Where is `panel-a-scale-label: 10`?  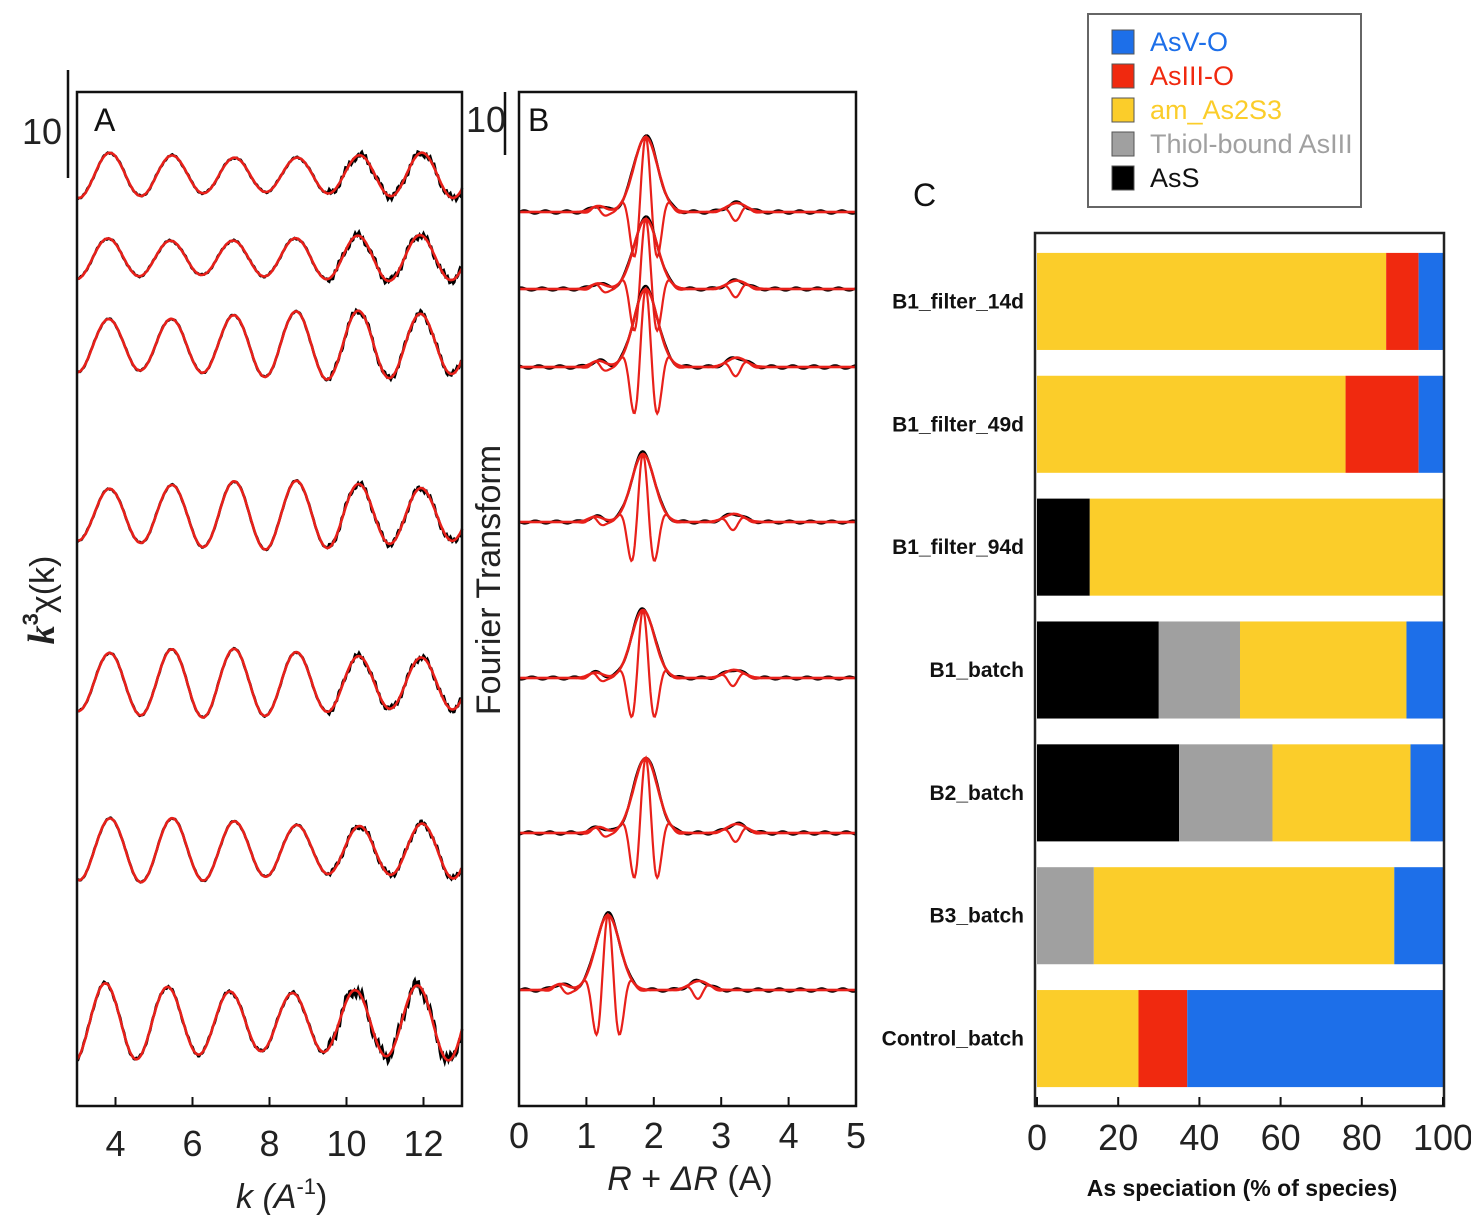
panel-a-scale-label: 10 is located at coordinates (42, 131).